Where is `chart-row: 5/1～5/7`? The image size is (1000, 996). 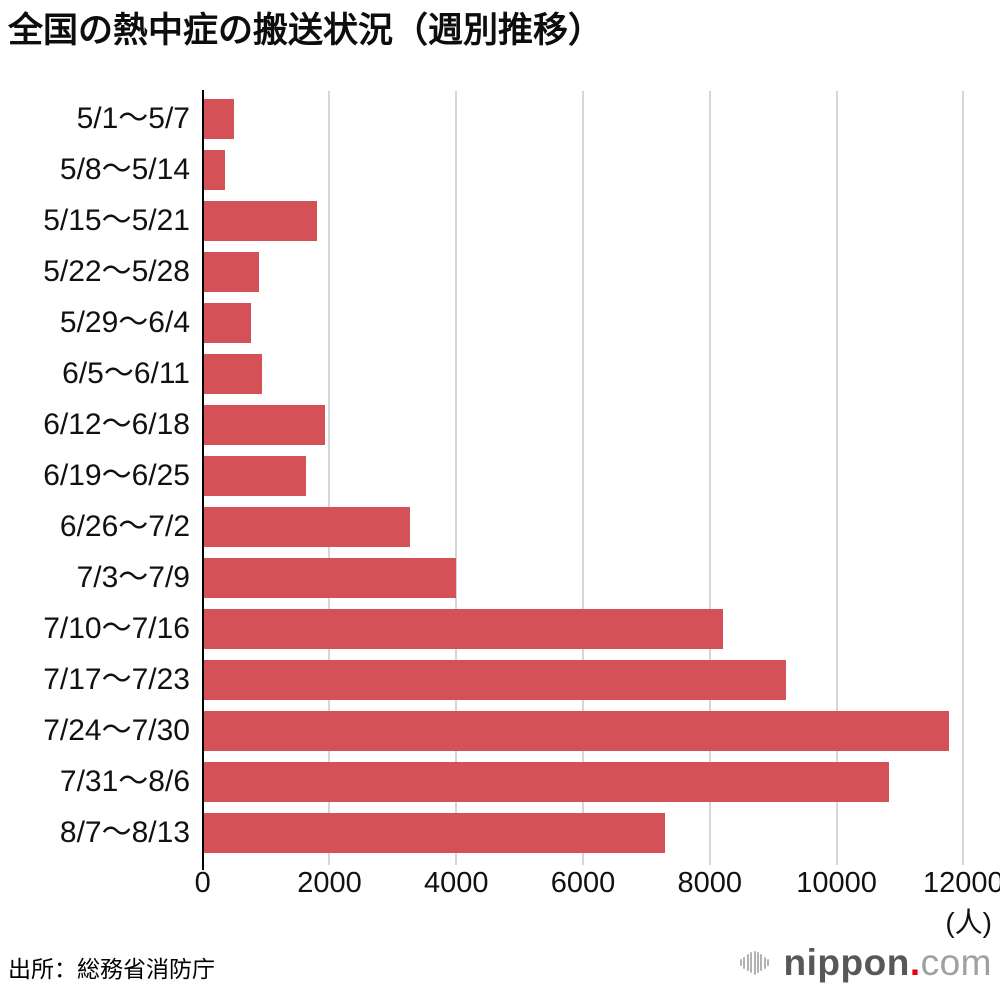
chart-row: 5/1～5/7 is located at coordinates (500, 118).